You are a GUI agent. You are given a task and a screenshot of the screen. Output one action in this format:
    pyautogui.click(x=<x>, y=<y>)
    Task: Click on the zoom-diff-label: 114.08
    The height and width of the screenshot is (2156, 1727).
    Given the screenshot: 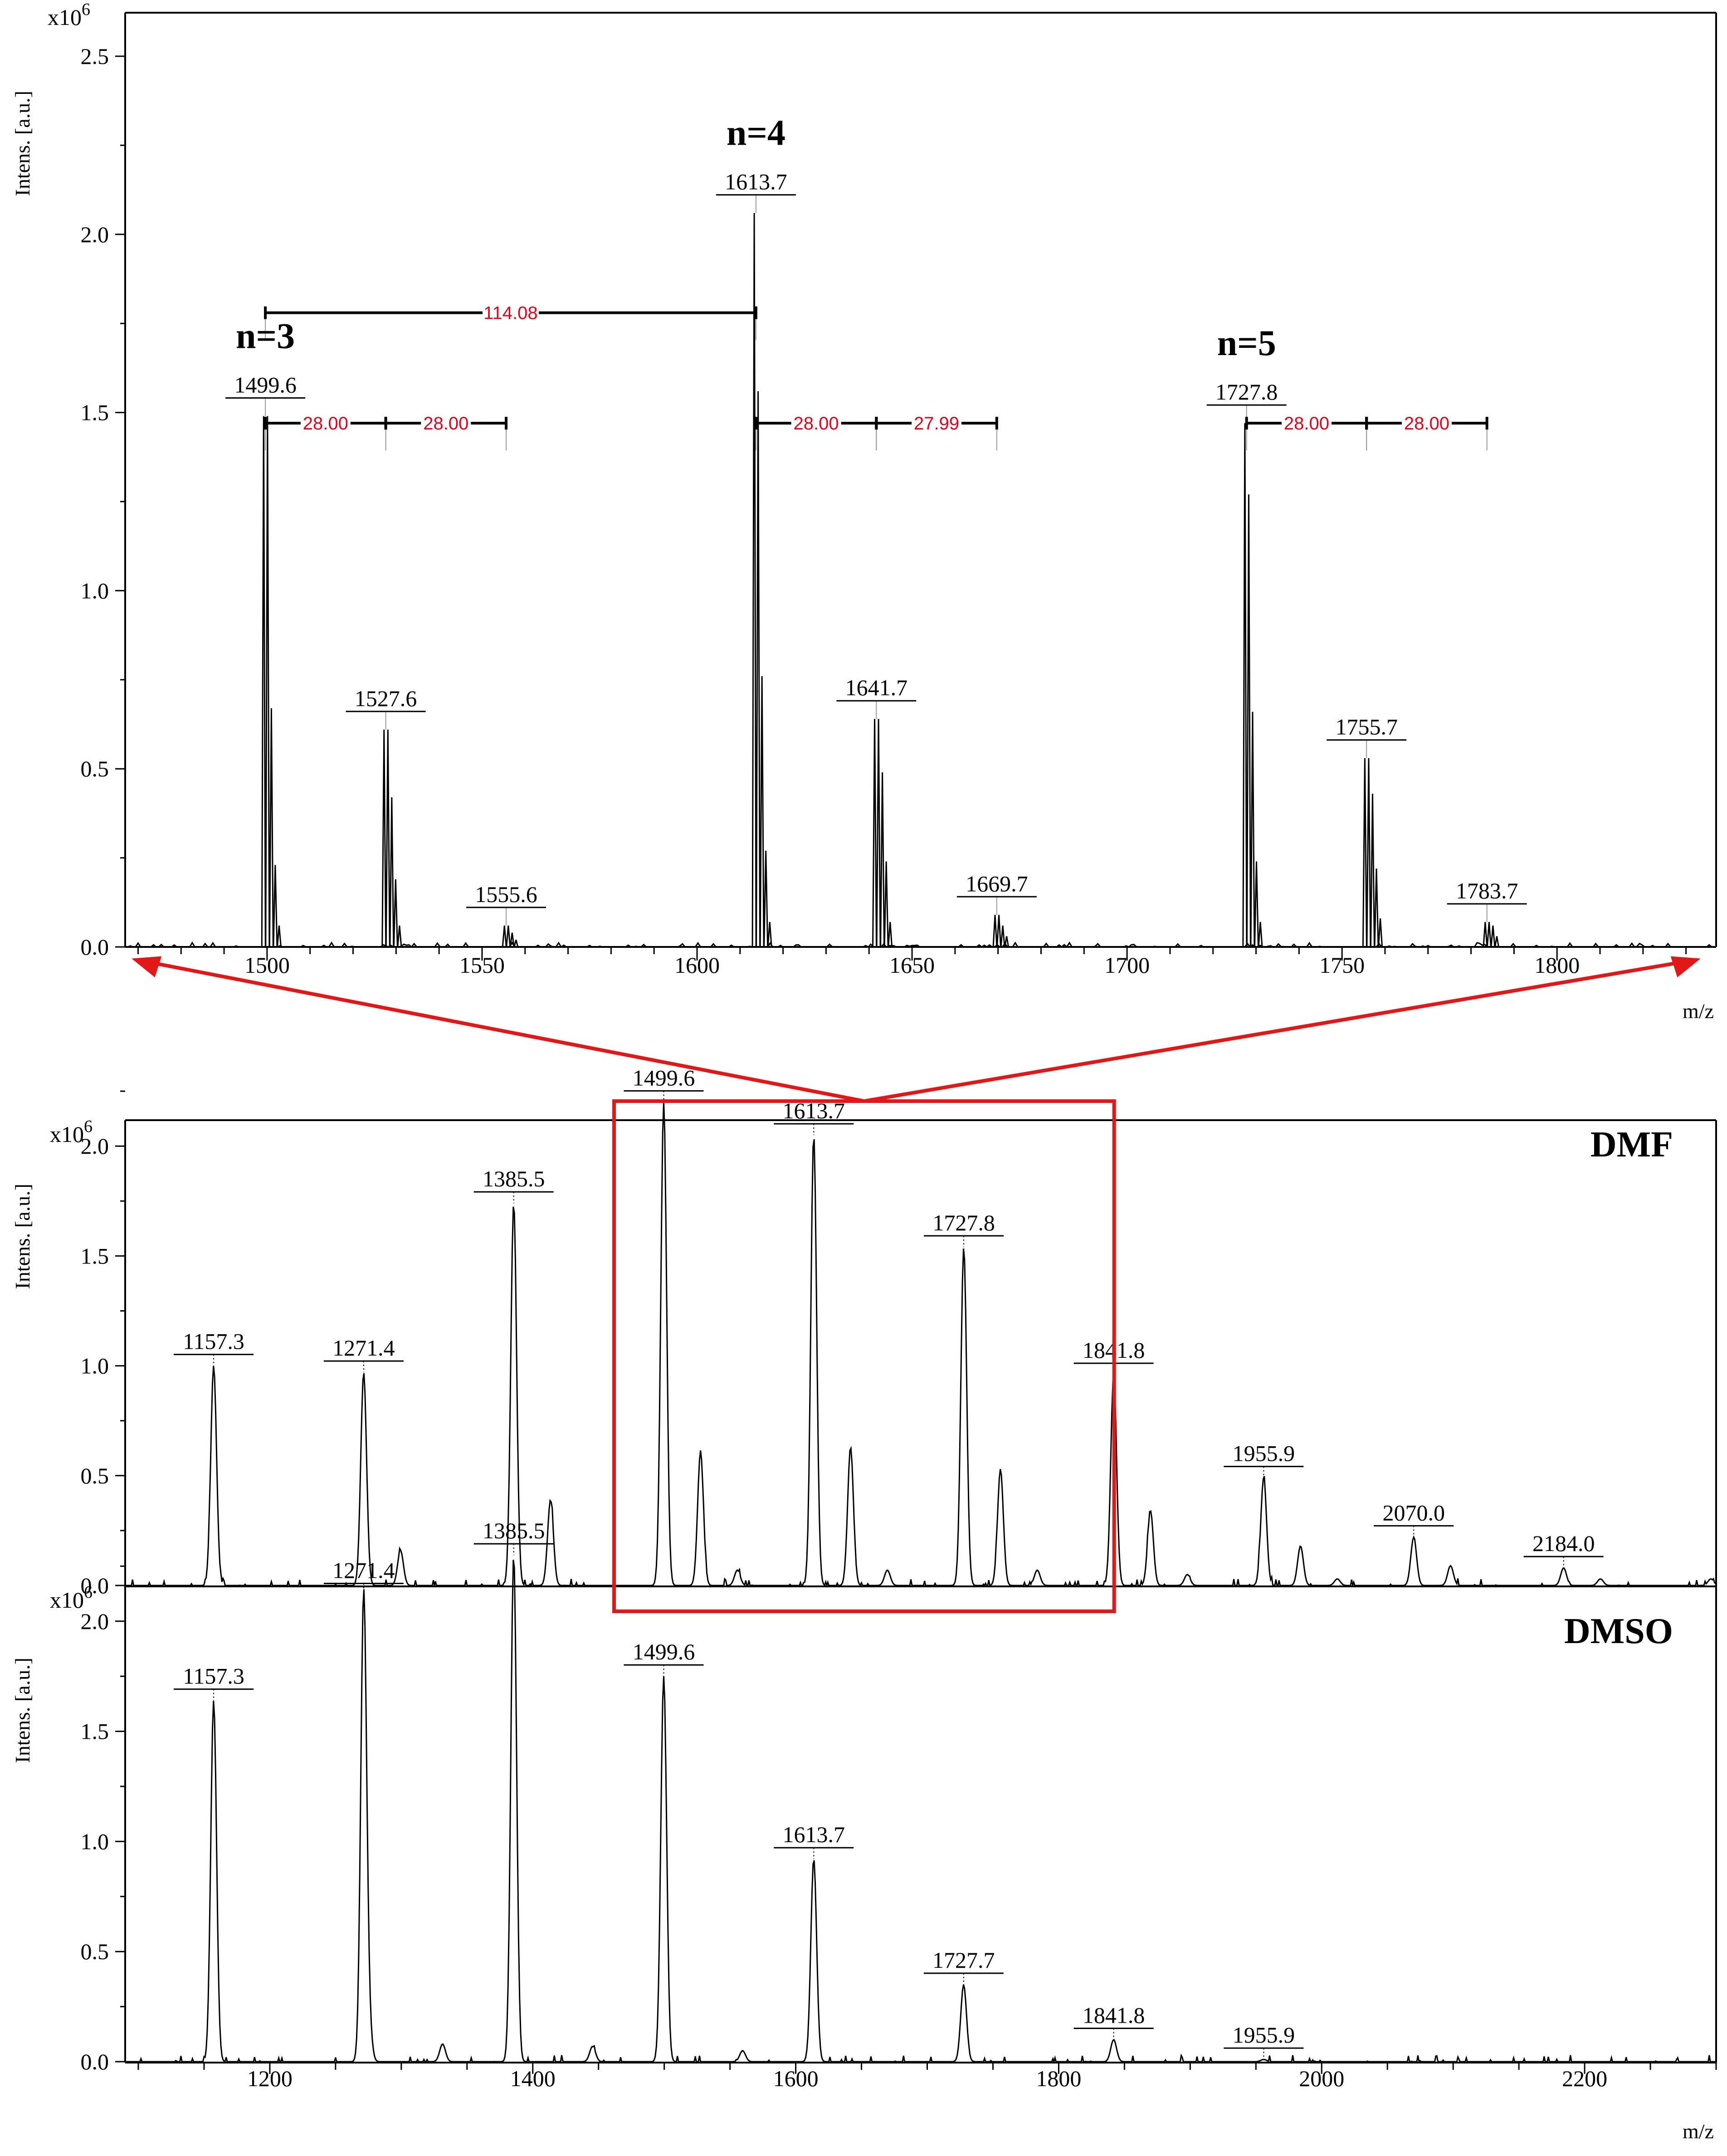 What is the action you would take?
    pyautogui.click(x=510, y=313)
    